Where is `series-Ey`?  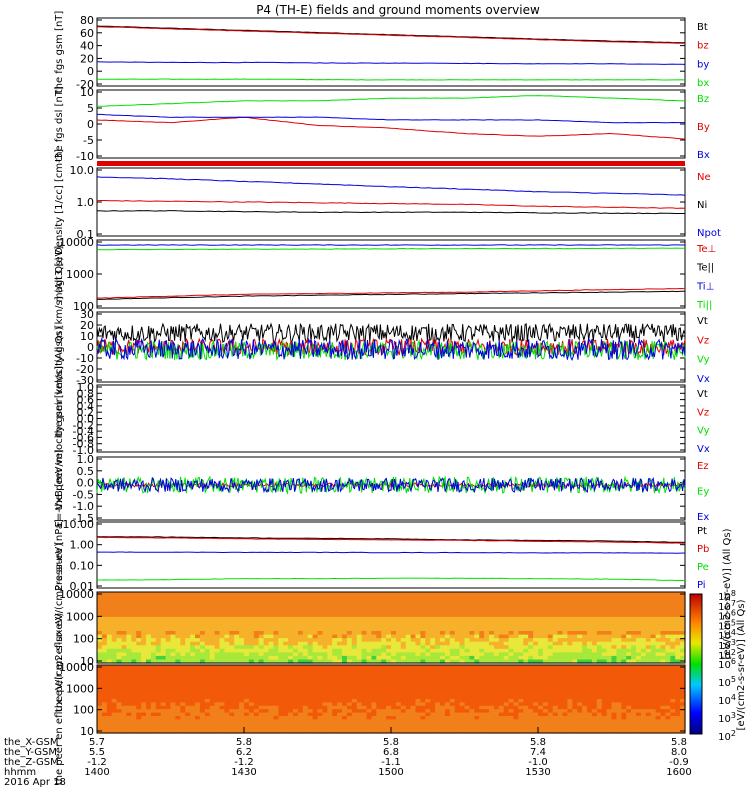
series-Ey is located at coordinates (391, 485).